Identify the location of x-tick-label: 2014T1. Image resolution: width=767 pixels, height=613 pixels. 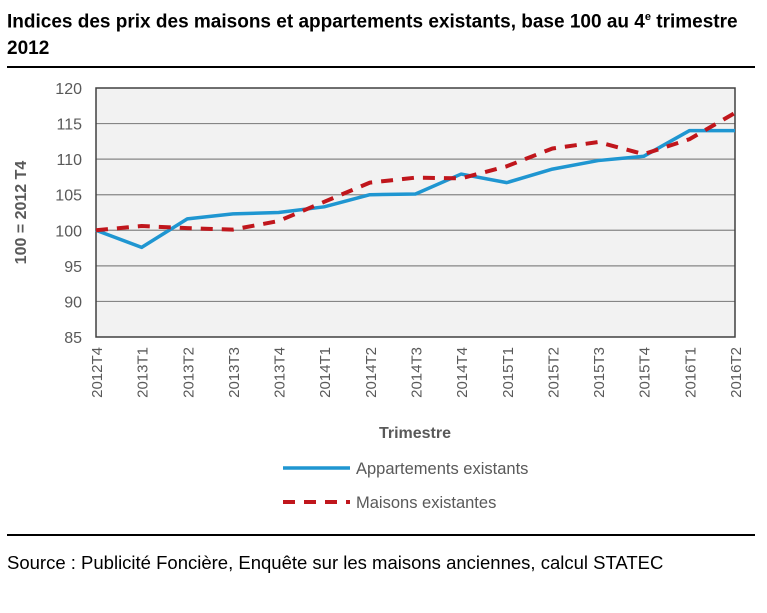
(325, 372).